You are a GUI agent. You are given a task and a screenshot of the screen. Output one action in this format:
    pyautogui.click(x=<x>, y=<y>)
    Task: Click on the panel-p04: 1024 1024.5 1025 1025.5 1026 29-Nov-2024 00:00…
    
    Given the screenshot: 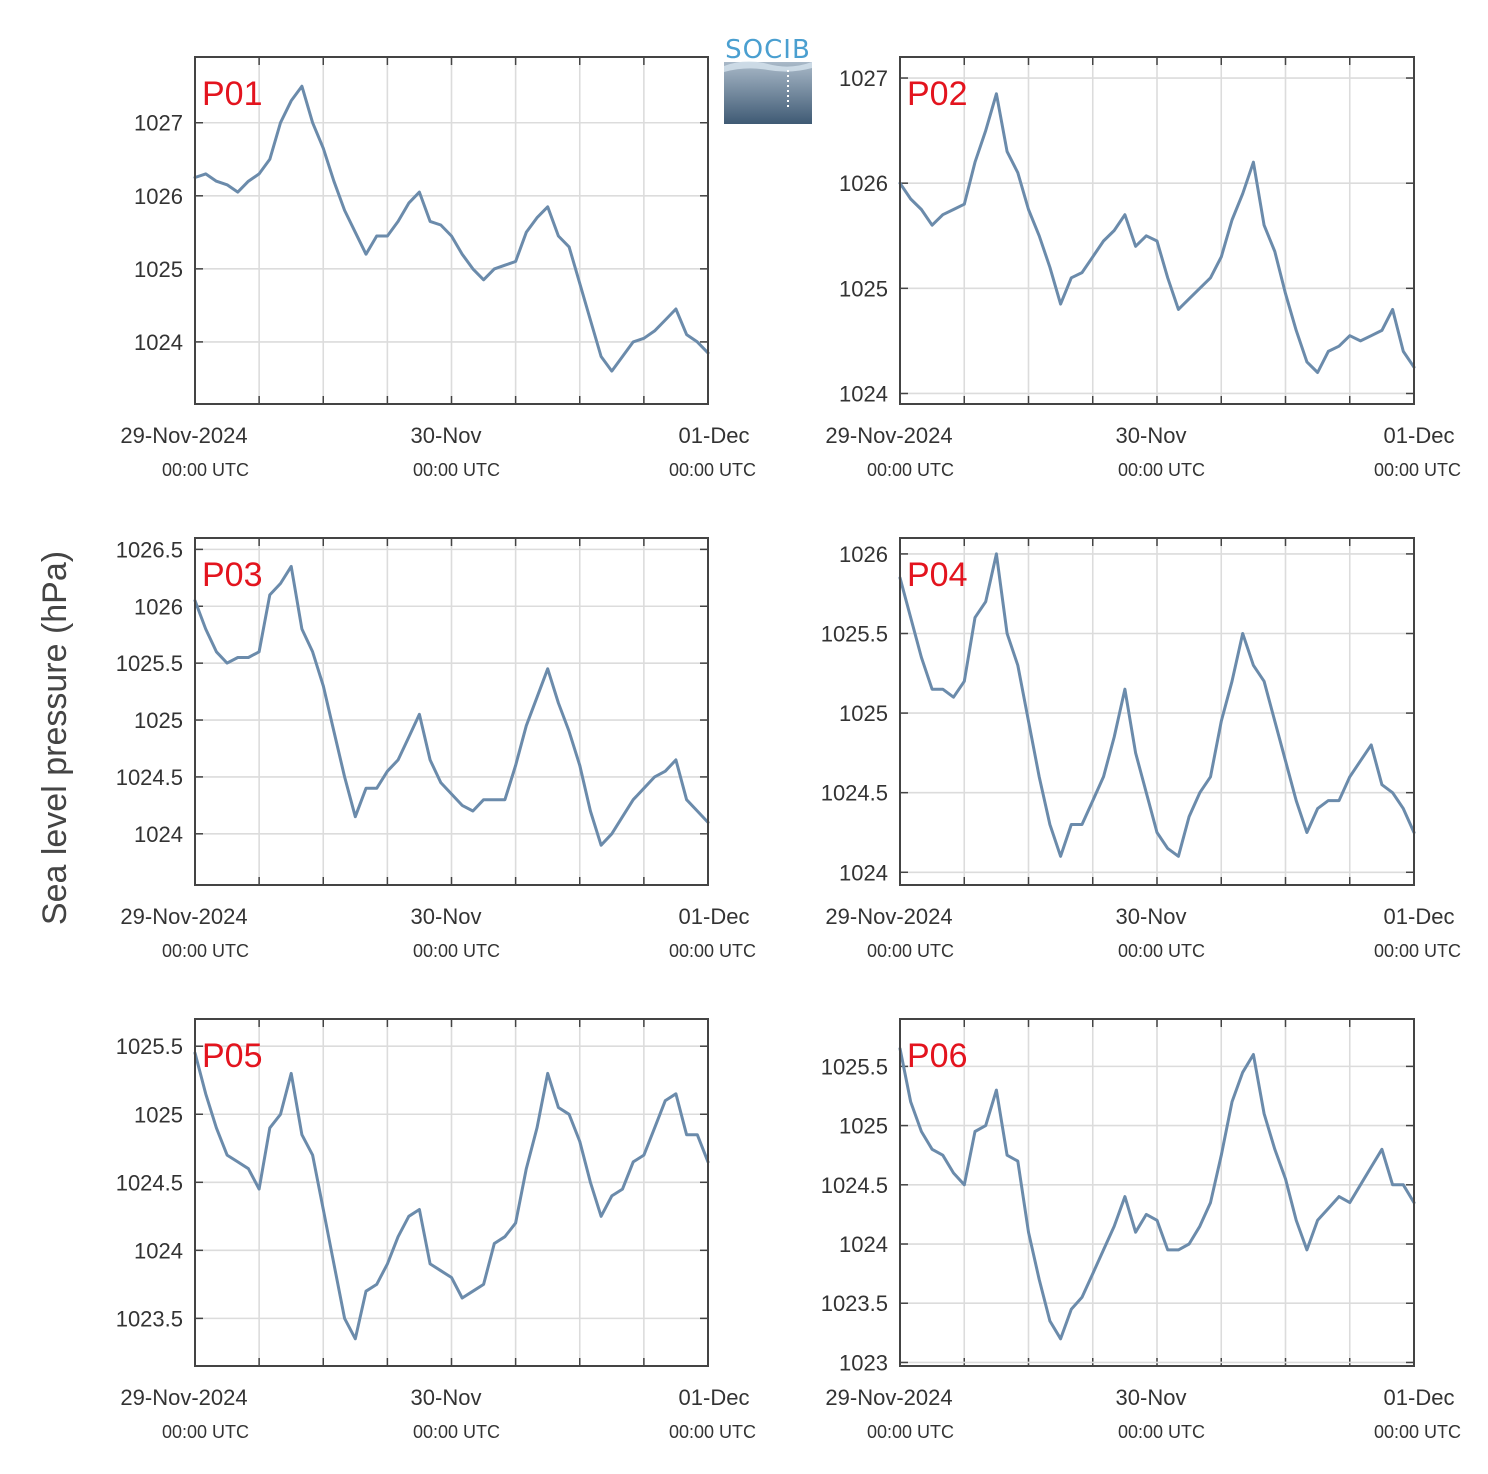 What is the action you would take?
    pyautogui.click(x=1141, y=749)
    